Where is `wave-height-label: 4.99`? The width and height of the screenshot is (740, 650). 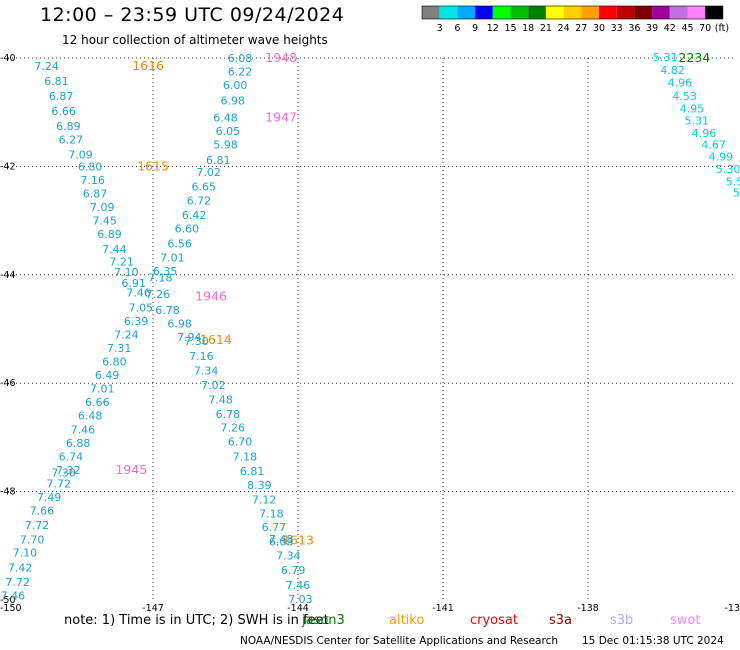
wave-height-label: 4.99 is located at coordinates (721, 157).